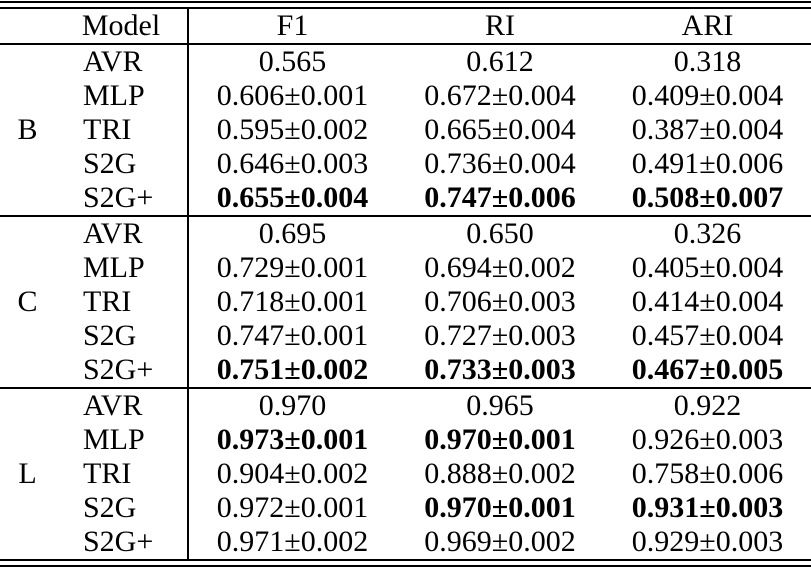 The width and height of the screenshot is (811, 579). I want to click on row-b-mlp: MLP 0.606±0.001 0.672±0.004 0.409±0.004, so click(405, 96).